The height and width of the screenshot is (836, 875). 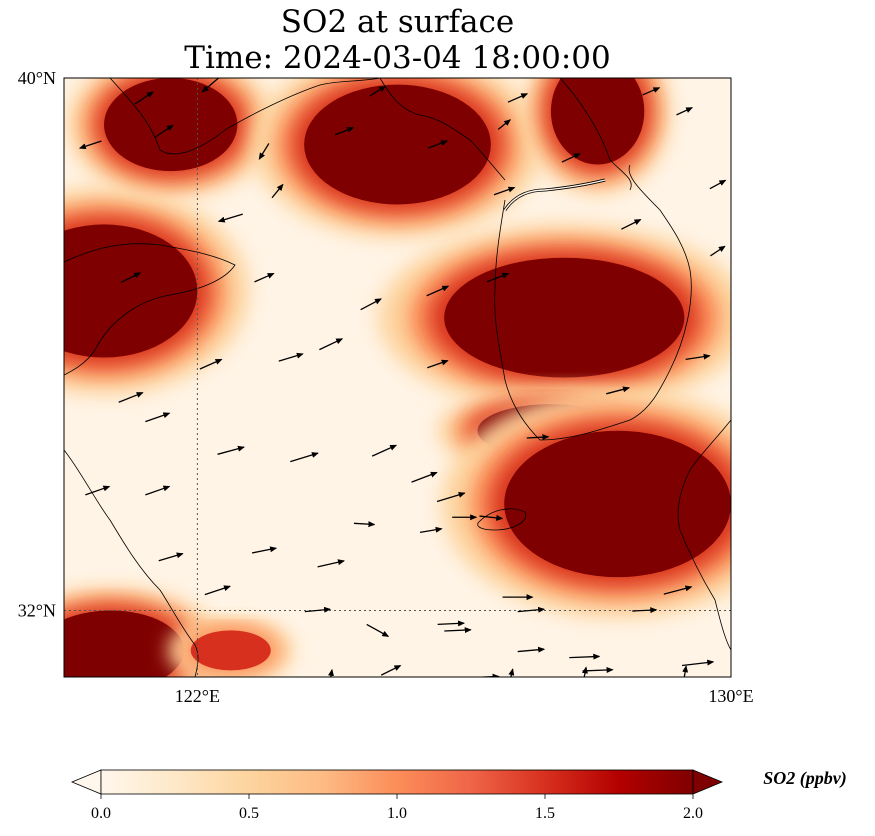 I want to click on colorbar-tick-label: 1.0, so click(x=397, y=813).